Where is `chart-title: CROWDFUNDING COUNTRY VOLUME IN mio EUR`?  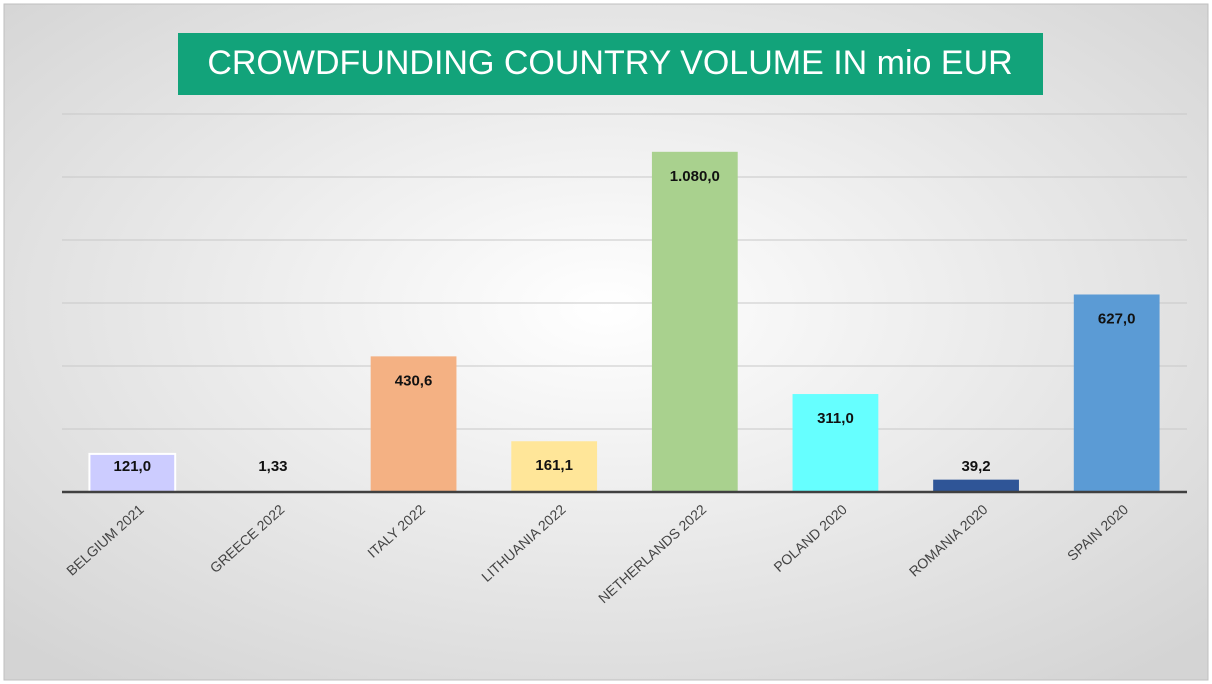 chart-title: CROWDFUNDING COUNTRY VOLUME IN mio EUR is located at coordinates (609, 63).